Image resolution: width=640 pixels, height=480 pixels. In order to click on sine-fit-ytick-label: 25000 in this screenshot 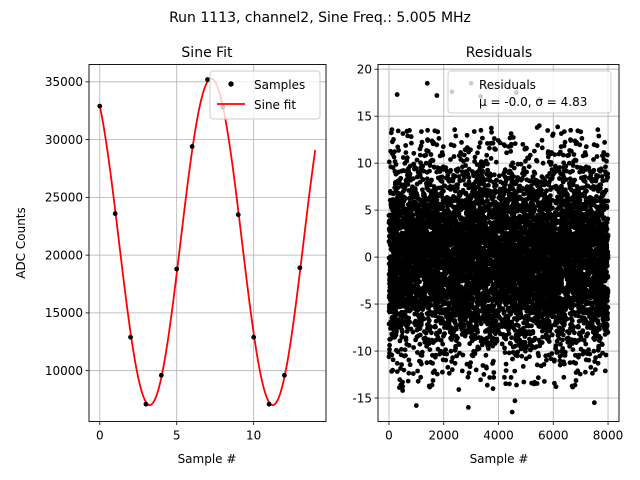, I will do `click(64, 198)`.